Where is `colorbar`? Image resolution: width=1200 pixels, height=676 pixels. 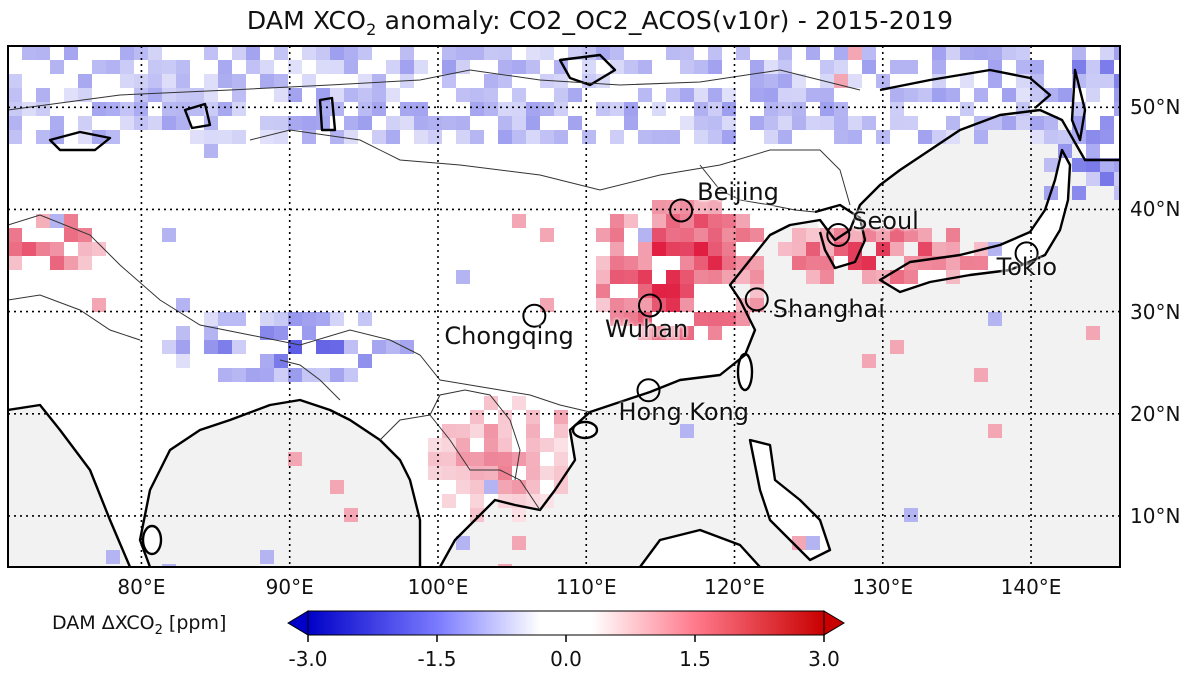
colorbar is located at coordinates (566, 626).